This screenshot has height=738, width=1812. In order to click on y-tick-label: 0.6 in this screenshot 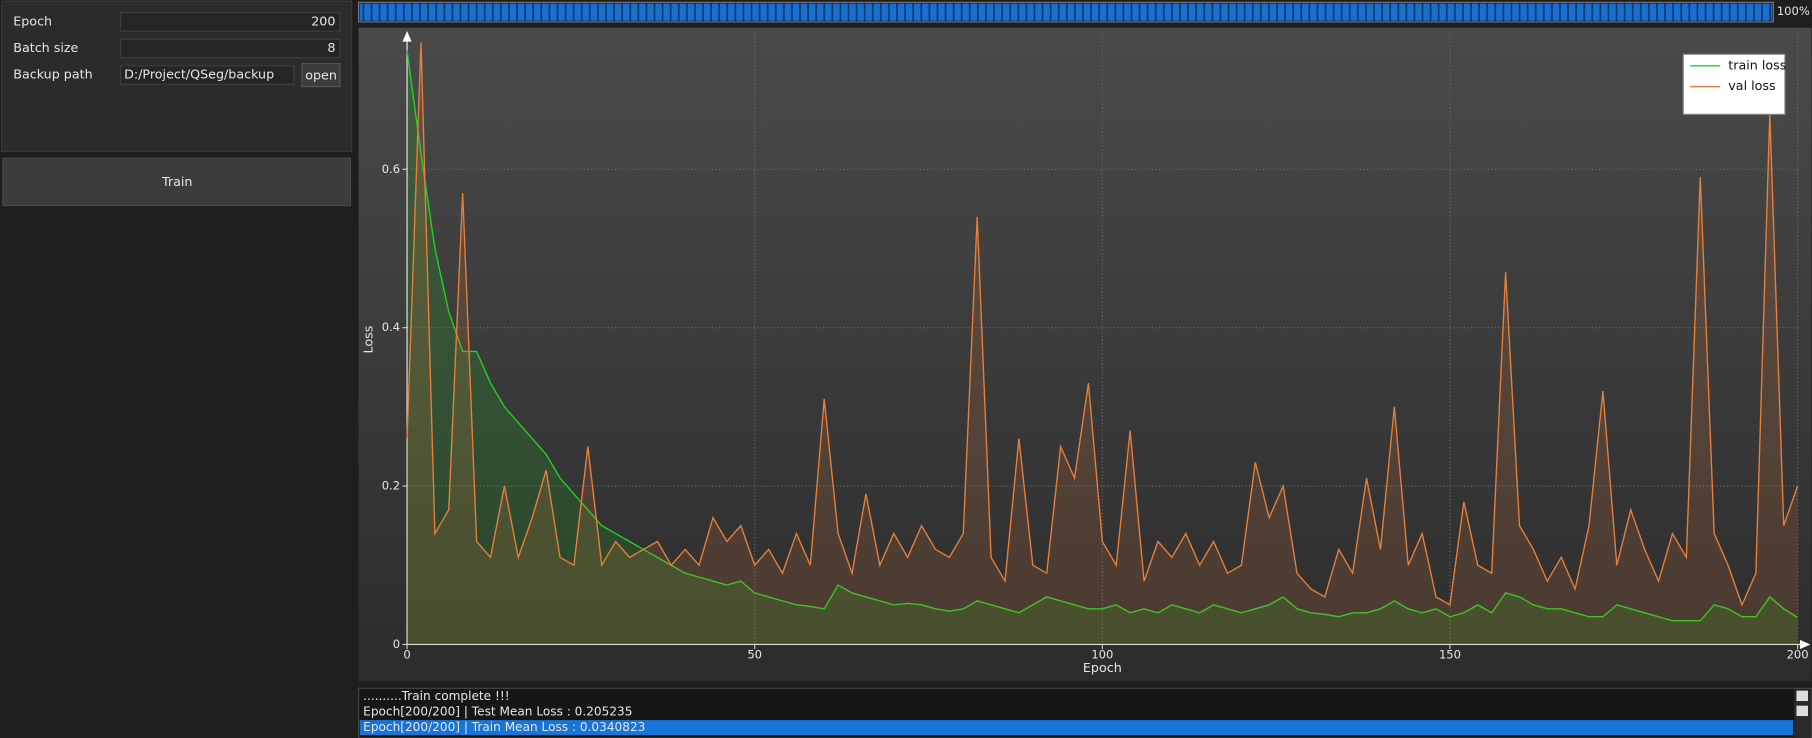, I will do `click(391, 169)`.